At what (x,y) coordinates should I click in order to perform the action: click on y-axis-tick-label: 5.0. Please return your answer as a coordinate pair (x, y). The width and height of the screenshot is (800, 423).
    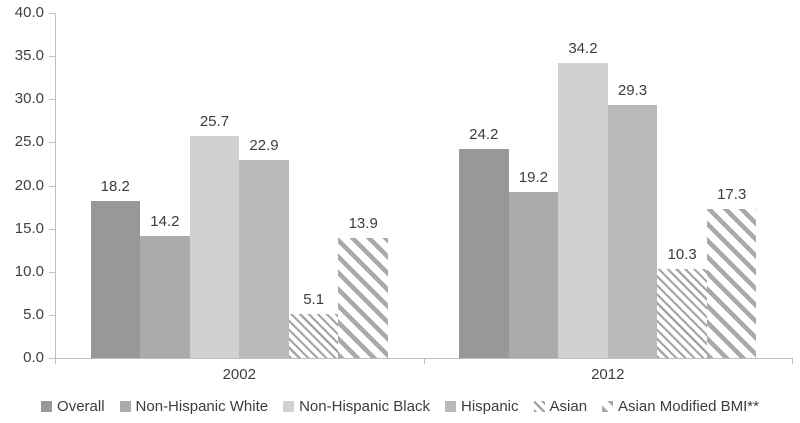
    Looking at the image, I should click on (33, 314).